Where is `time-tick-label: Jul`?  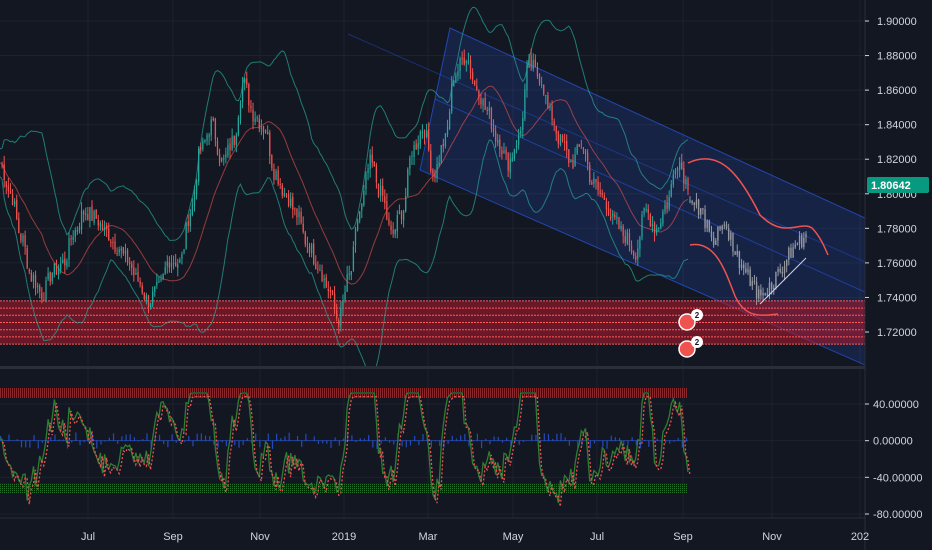
time-tick-label: Jul is located at coordinates (88, 537).